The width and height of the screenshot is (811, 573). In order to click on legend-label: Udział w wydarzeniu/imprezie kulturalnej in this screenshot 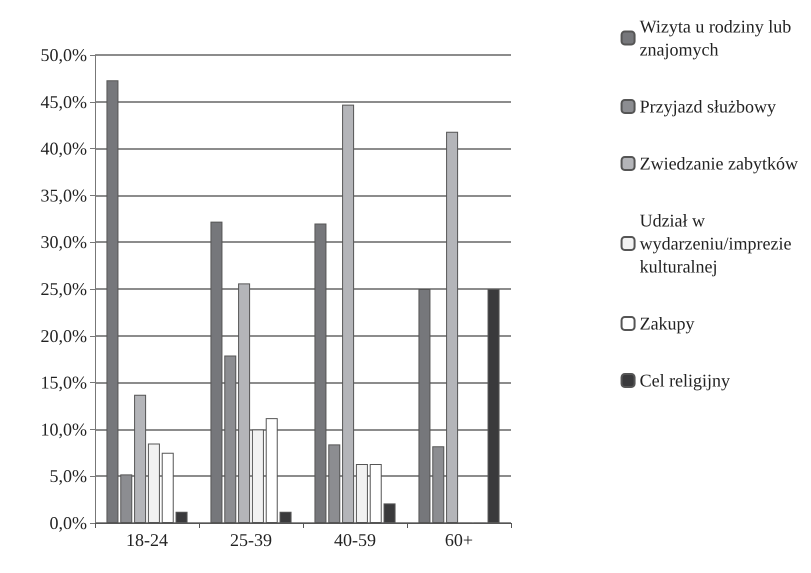, I will do `click(716, 243)`.